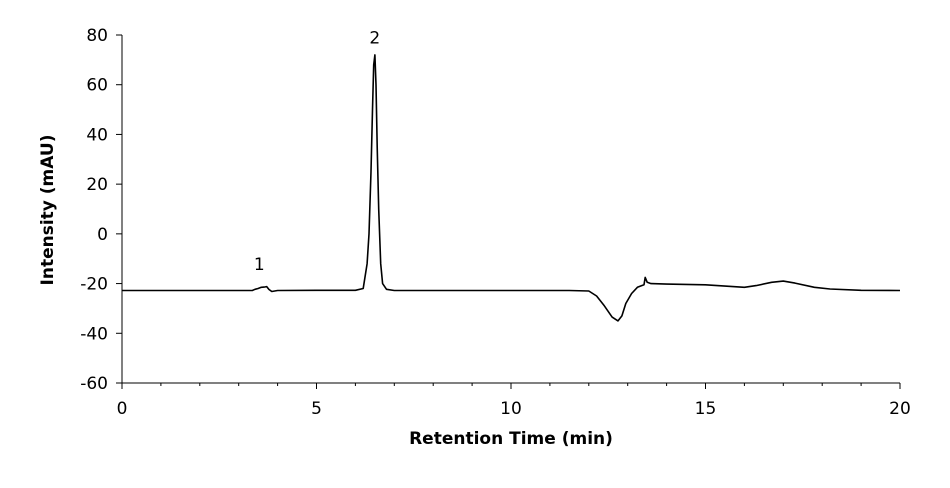 Image resolution: width=950 pixels, height=488 pixels. Describe the element at coordinates (94, 334) in the screenshot. I see `y-tick-label: -40` at that location.